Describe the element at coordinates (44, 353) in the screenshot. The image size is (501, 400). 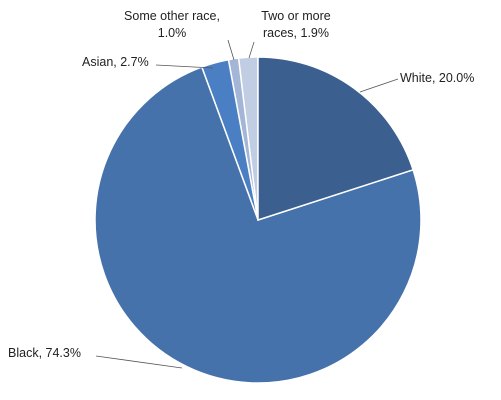
I see `data-label: Black, 74.3%` at that location.